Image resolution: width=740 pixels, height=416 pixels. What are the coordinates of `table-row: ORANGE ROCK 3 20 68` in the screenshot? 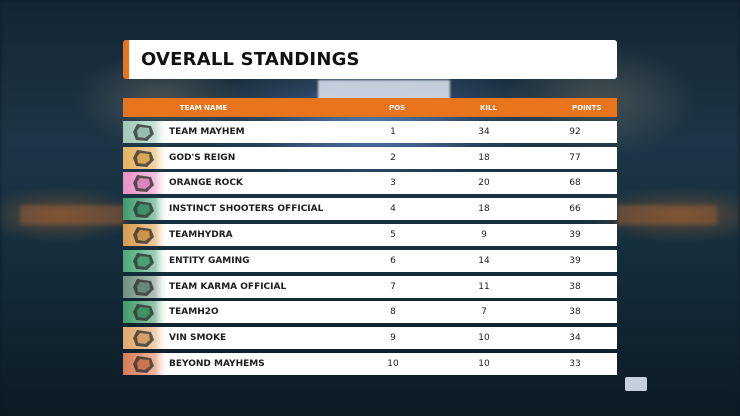 It's located at (370, 183).